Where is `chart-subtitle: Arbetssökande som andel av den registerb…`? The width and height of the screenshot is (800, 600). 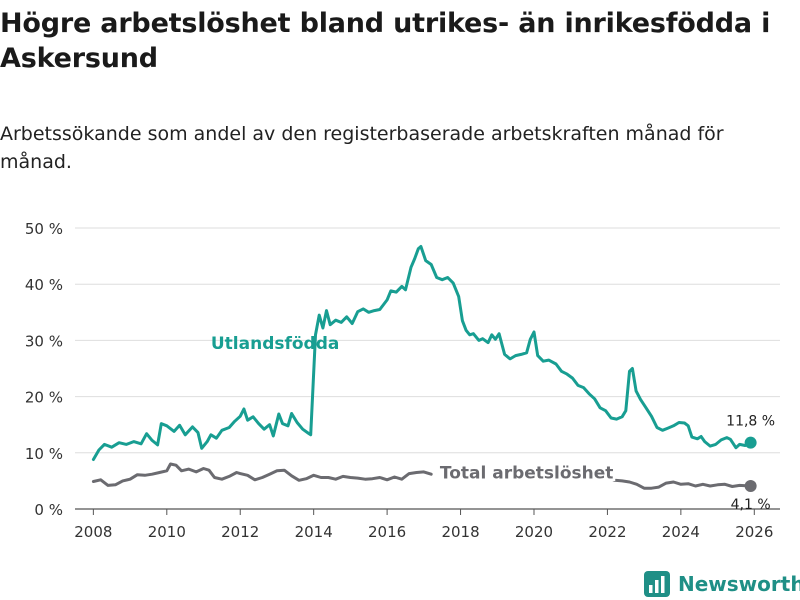
chart-subtitle: Arbetssökande som andel av den registerb… is located at coordinates (362, 148).